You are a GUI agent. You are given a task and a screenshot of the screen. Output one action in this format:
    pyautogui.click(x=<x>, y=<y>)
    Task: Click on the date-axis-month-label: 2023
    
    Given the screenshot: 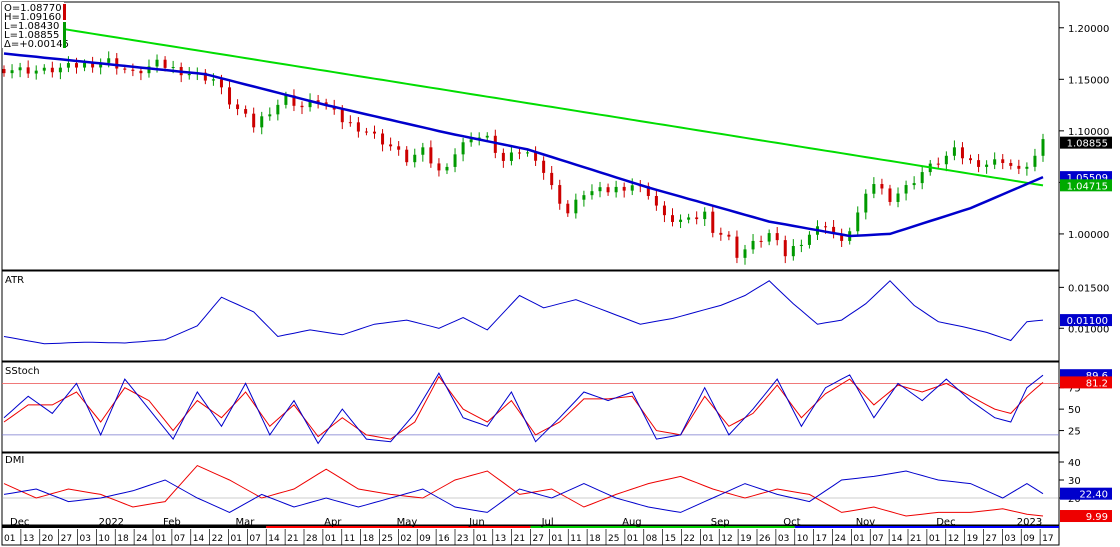 What is the action you would take?
    pyautogui.click(x=1029, y=522)
    